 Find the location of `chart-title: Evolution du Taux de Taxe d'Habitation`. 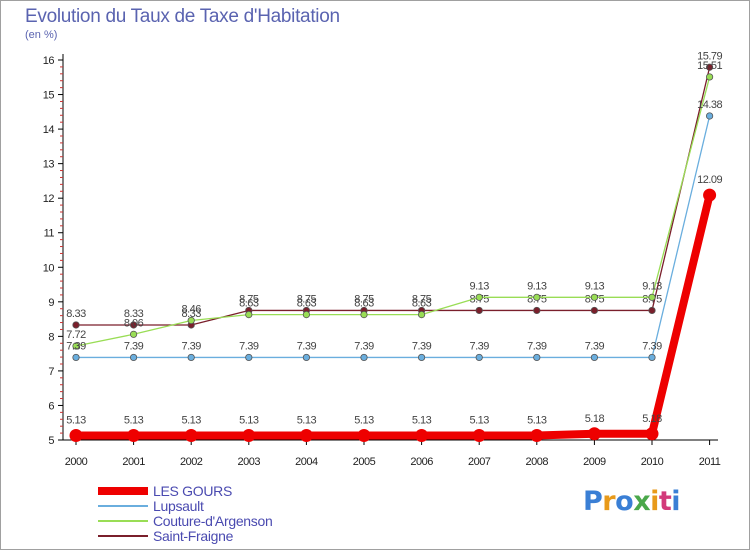

chart-title: Evolution du Taux de Taxe d'Habitation is located at coordinates (182, 16).